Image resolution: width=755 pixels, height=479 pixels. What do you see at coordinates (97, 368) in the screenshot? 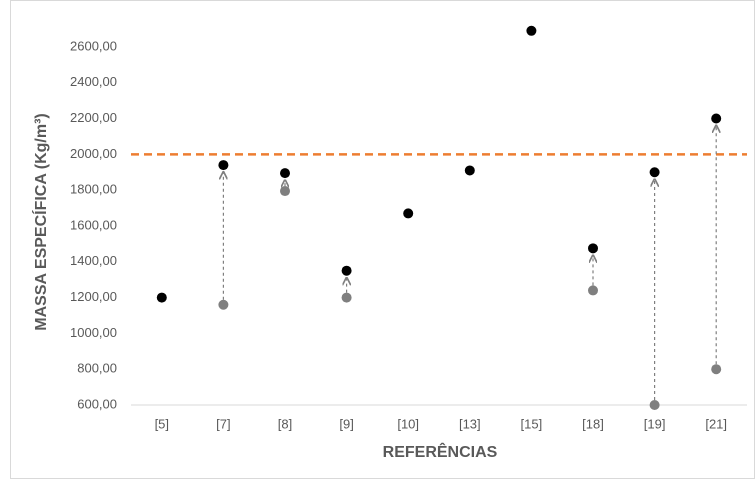
I see `y-tick-label: 800,00` at bounding box center [97, 368].